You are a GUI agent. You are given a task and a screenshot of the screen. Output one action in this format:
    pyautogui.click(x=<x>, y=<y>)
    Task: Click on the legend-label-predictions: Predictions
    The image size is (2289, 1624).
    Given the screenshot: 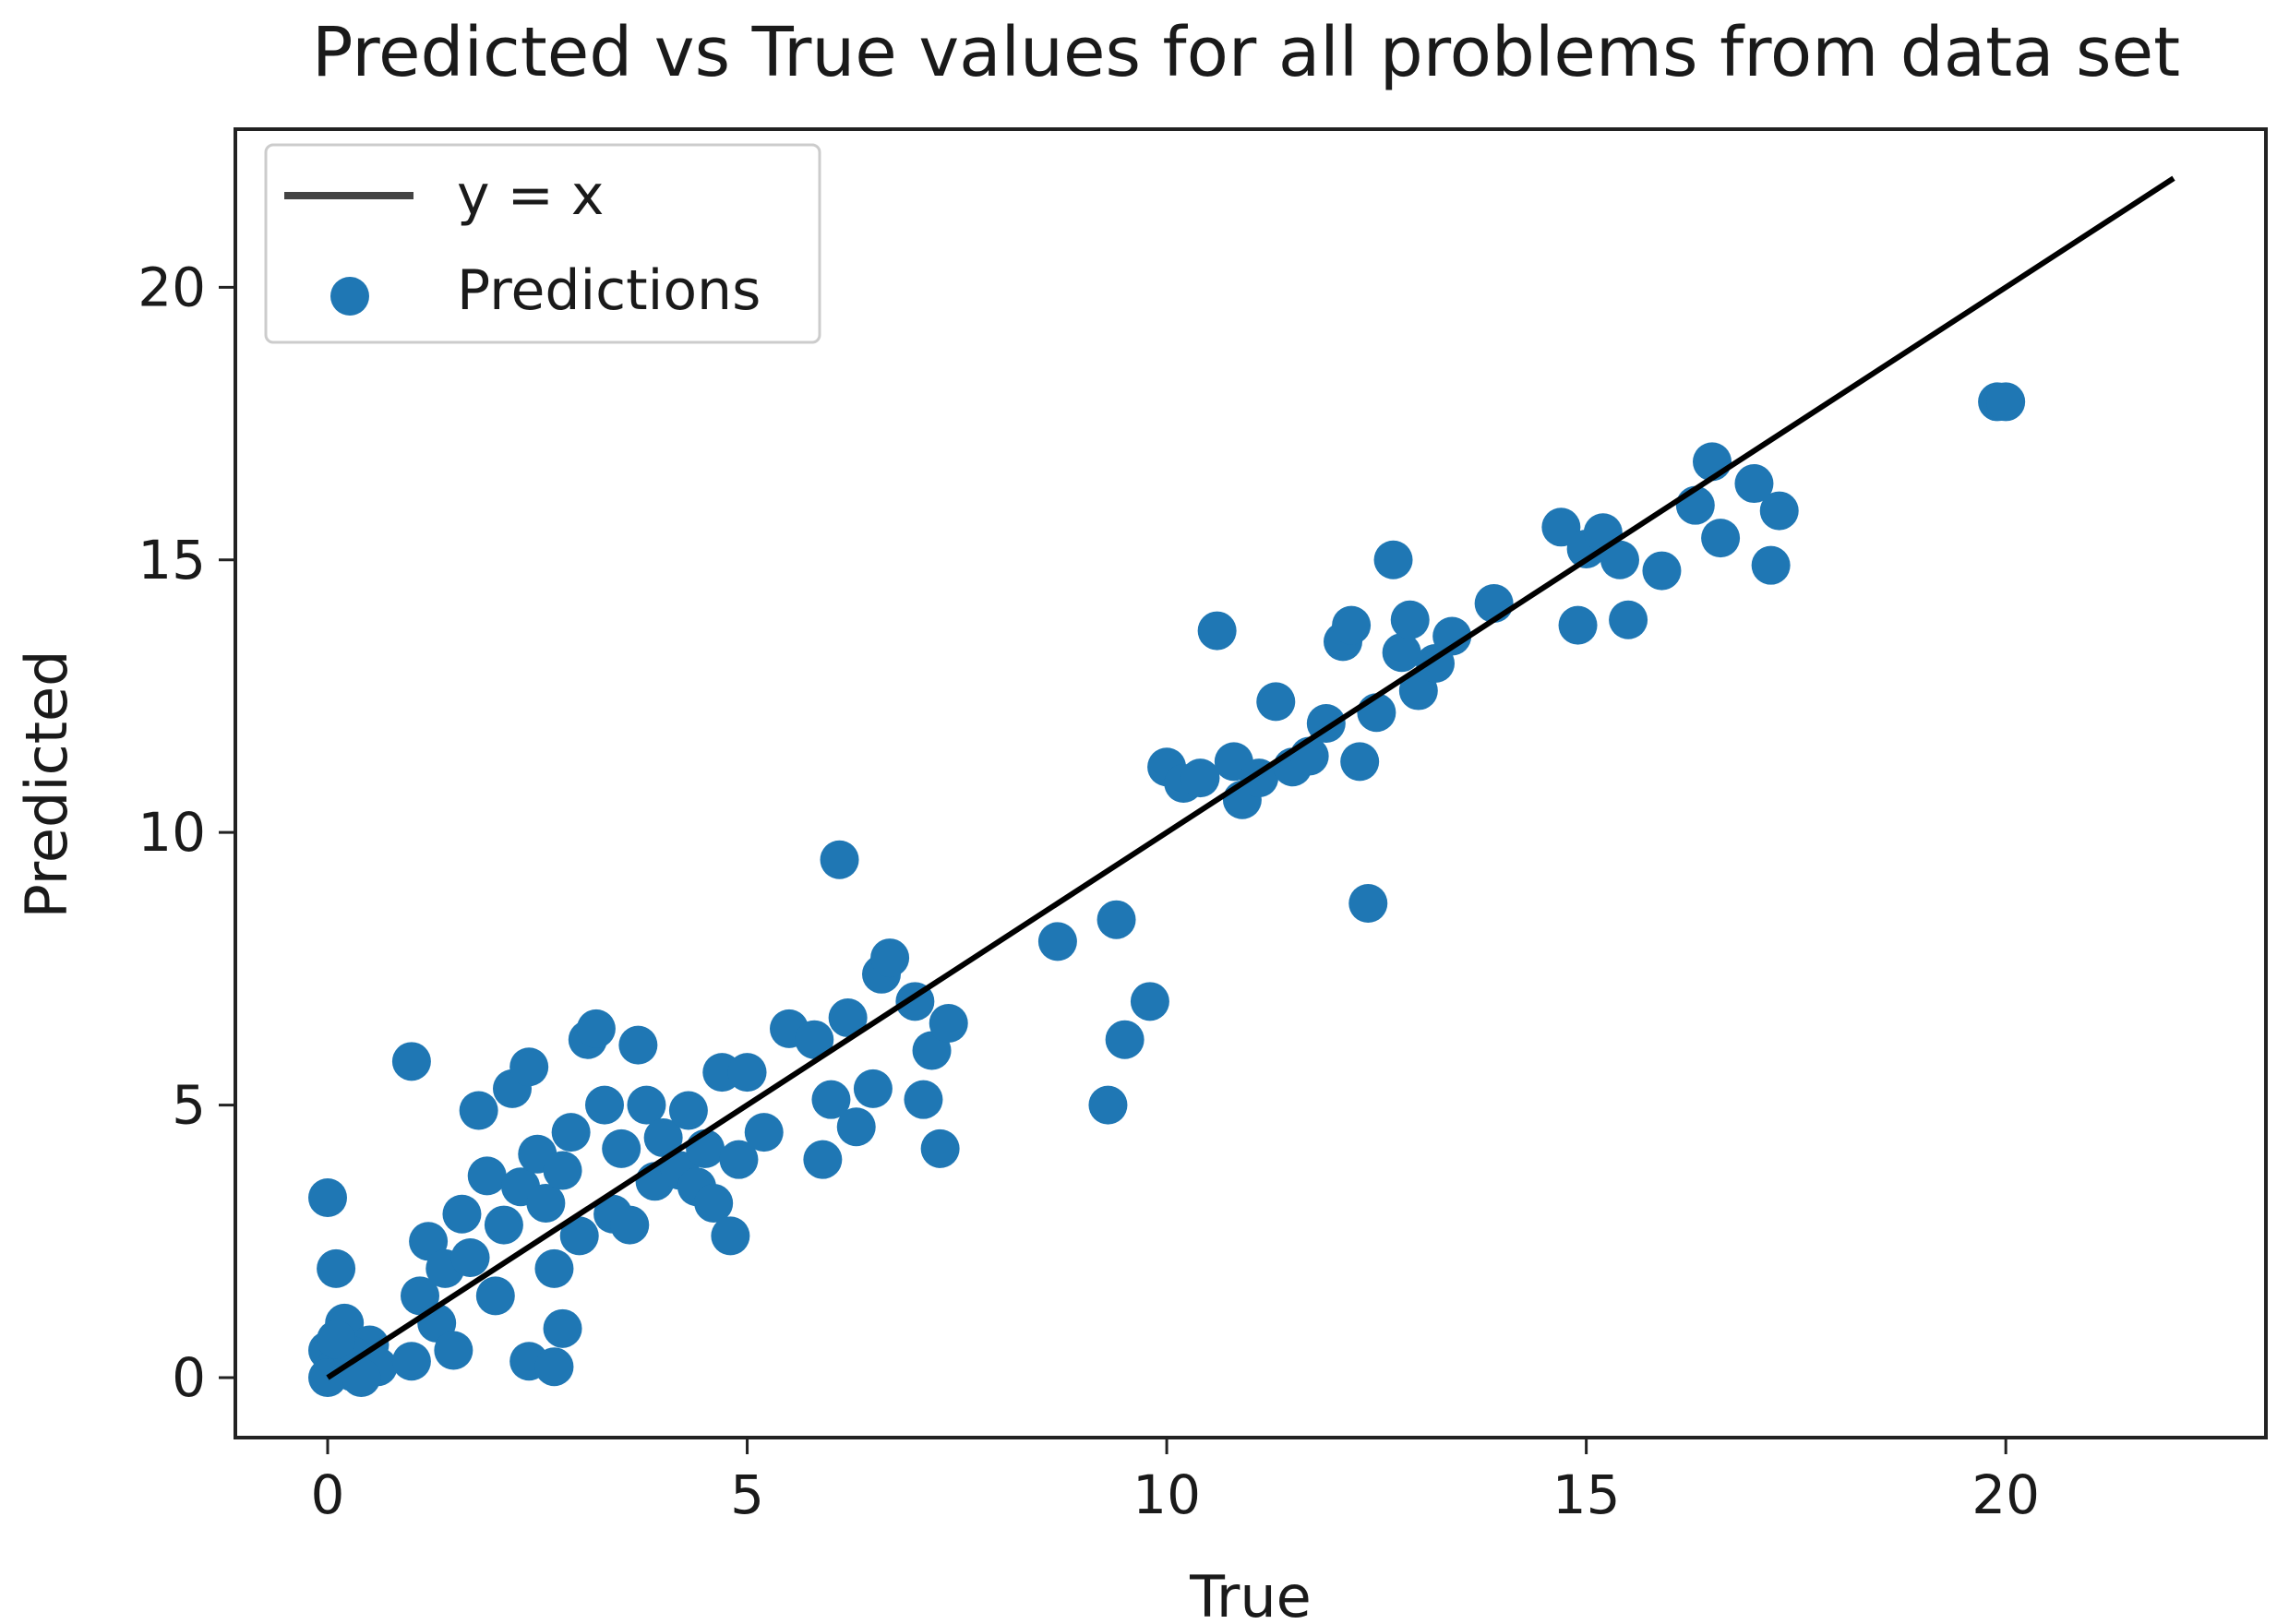 What is the action you would take?
    pyautogui.click(x=609, y=290)
    